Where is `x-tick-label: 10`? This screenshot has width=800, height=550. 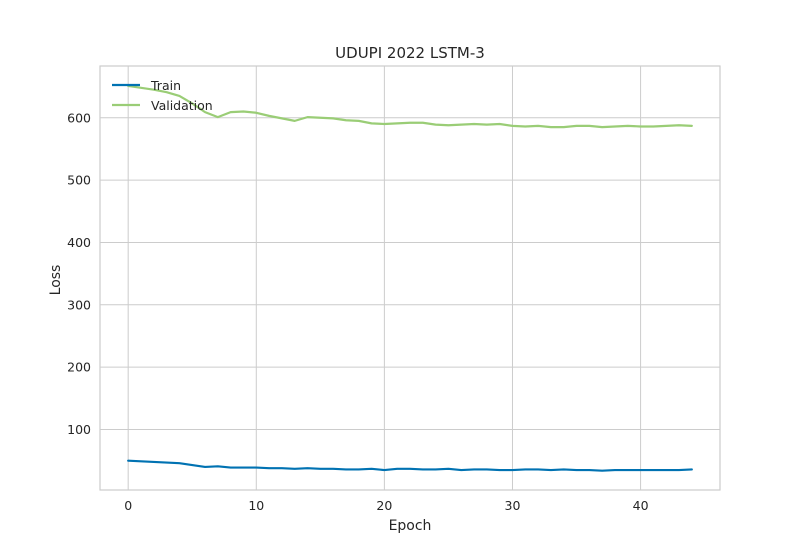 x-tick-label: 10 is located at coordinates (256, 505).